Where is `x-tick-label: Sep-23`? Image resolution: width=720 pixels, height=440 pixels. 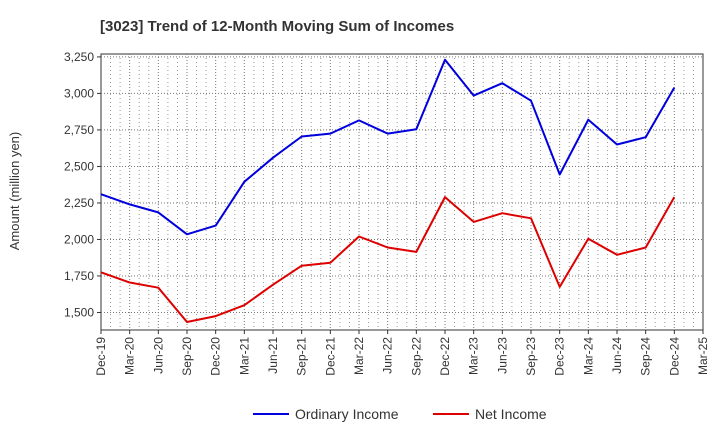
x-tick-label: Sep-23 is located at coordinates (531, 356).